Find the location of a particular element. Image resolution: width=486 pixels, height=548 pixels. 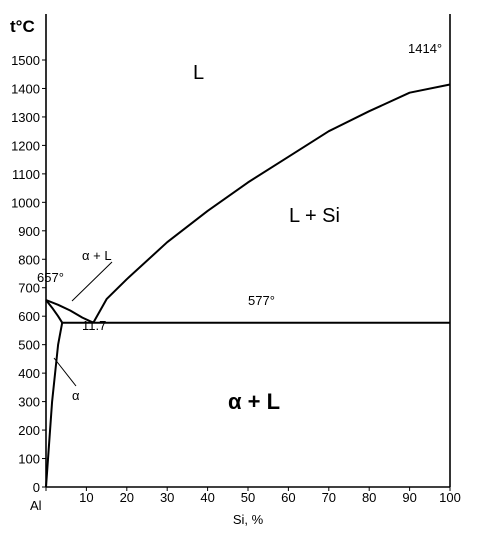

annotation-label: α is located at coordinates (76, 395).